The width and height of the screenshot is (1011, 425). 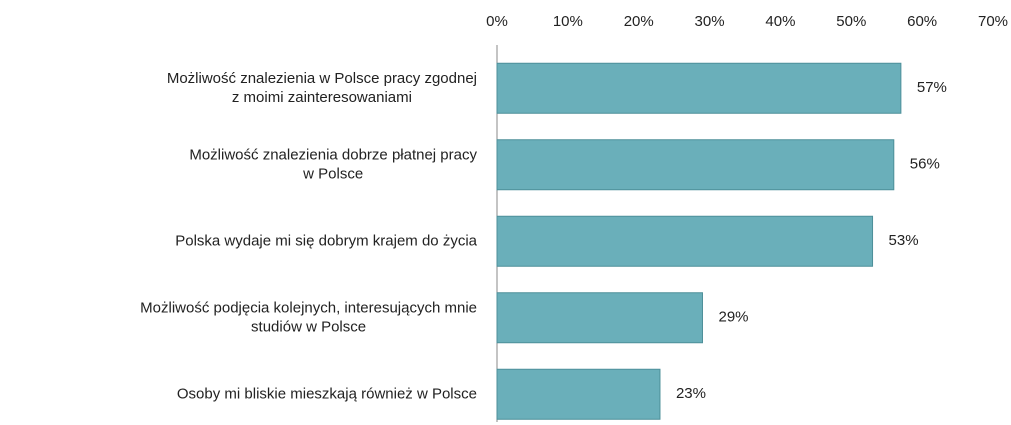 What do you see at coordinates (639, 21) in the screenshot?
I see `x-tick-label: 20%` at bounding box center [639, 21].